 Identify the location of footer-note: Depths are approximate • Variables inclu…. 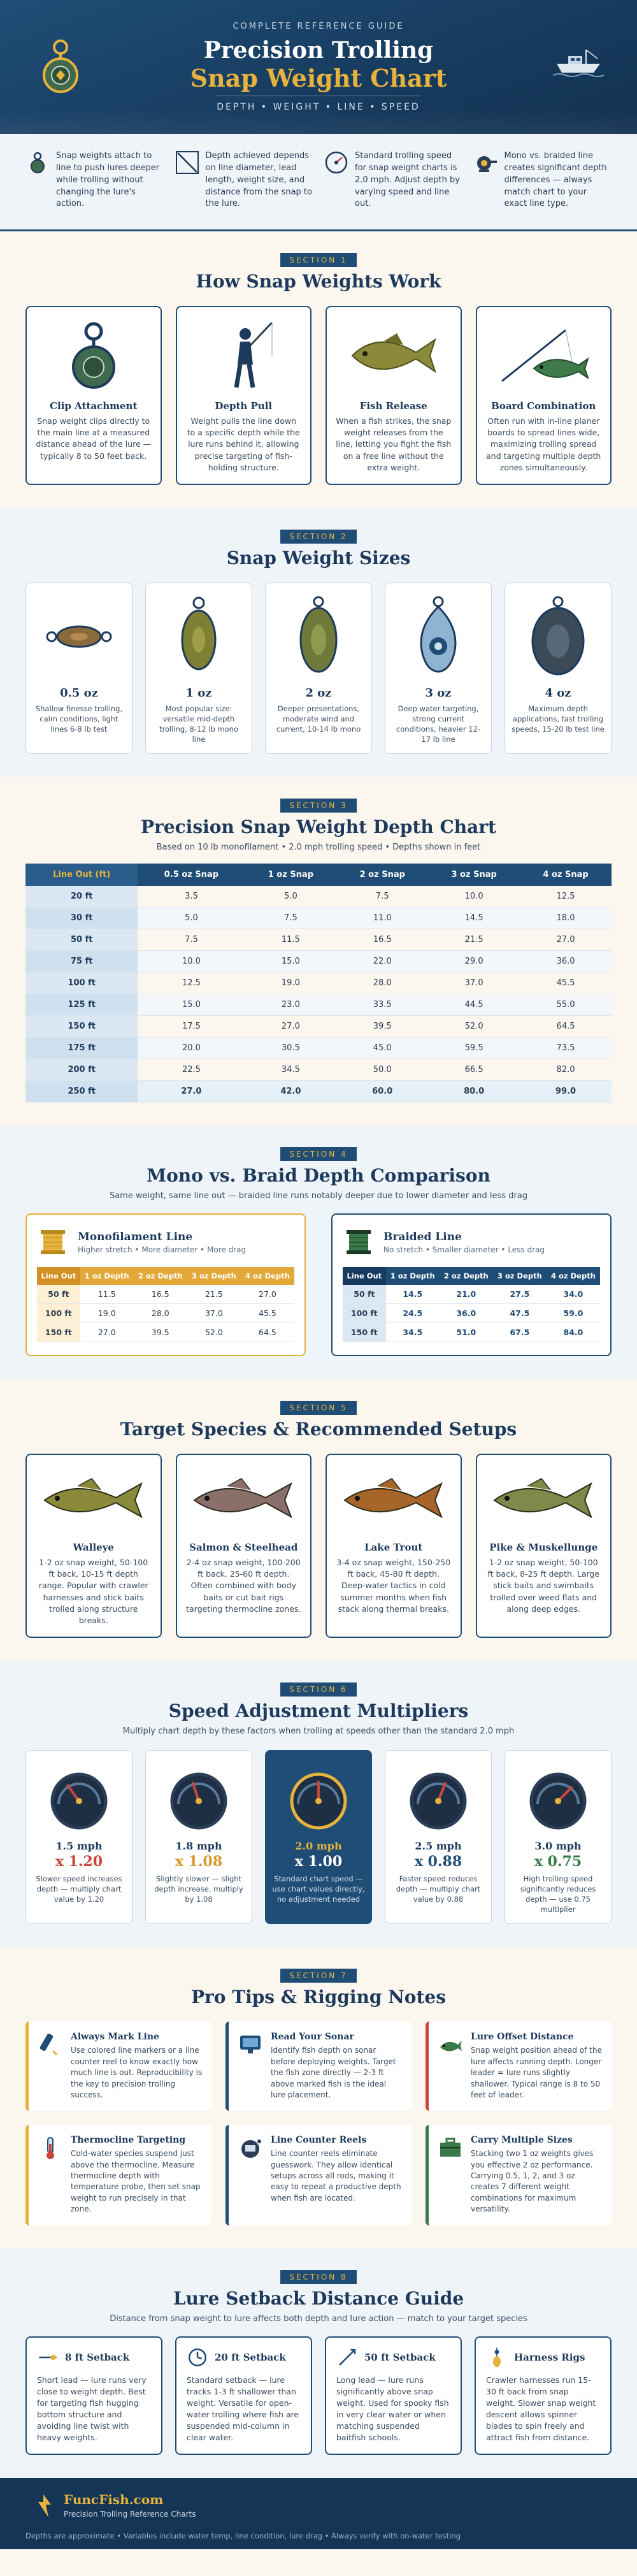
(243, 2536).